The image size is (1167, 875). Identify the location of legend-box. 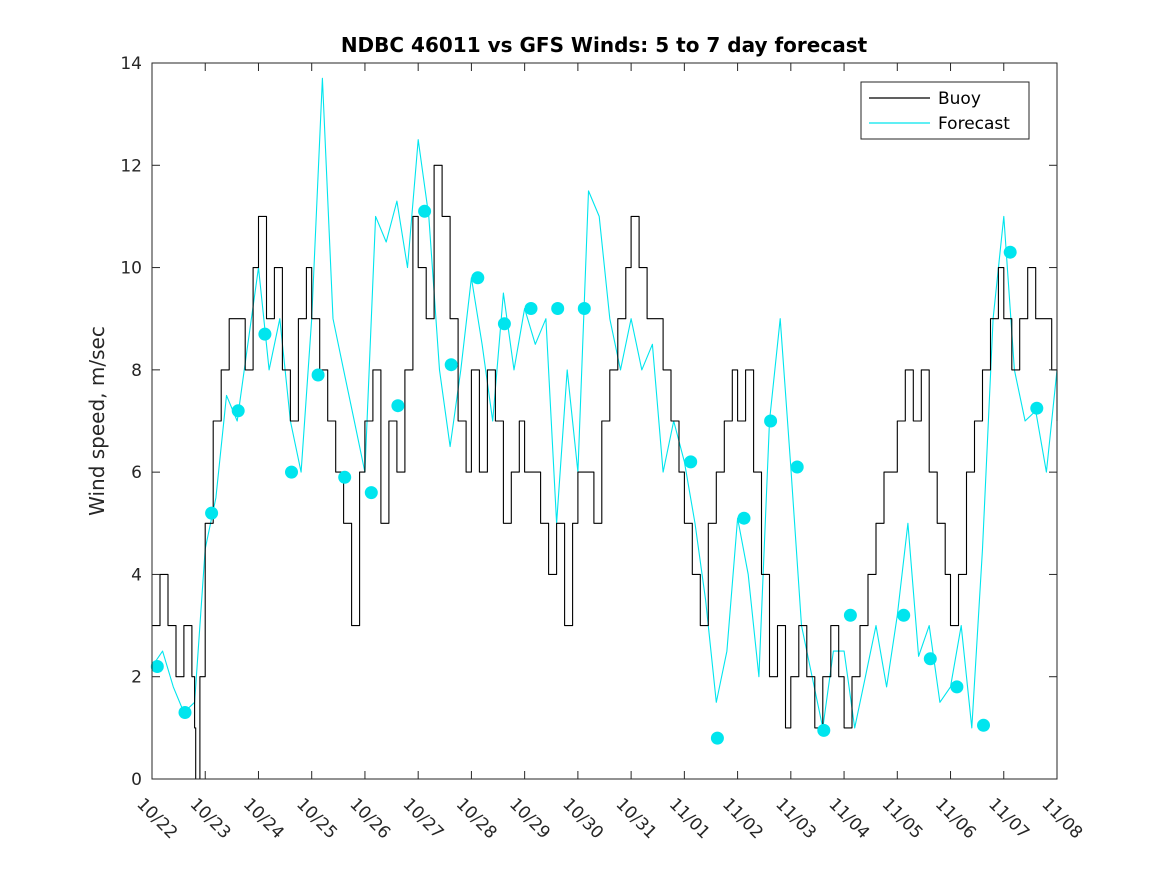
(945, 110).